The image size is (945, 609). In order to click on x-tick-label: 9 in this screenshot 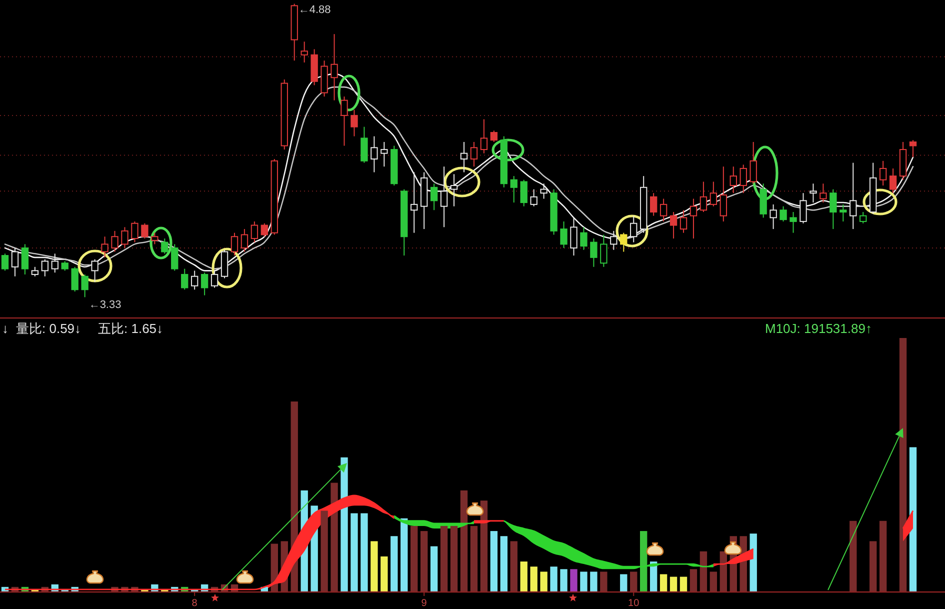, I will do `click(424, 603)`.